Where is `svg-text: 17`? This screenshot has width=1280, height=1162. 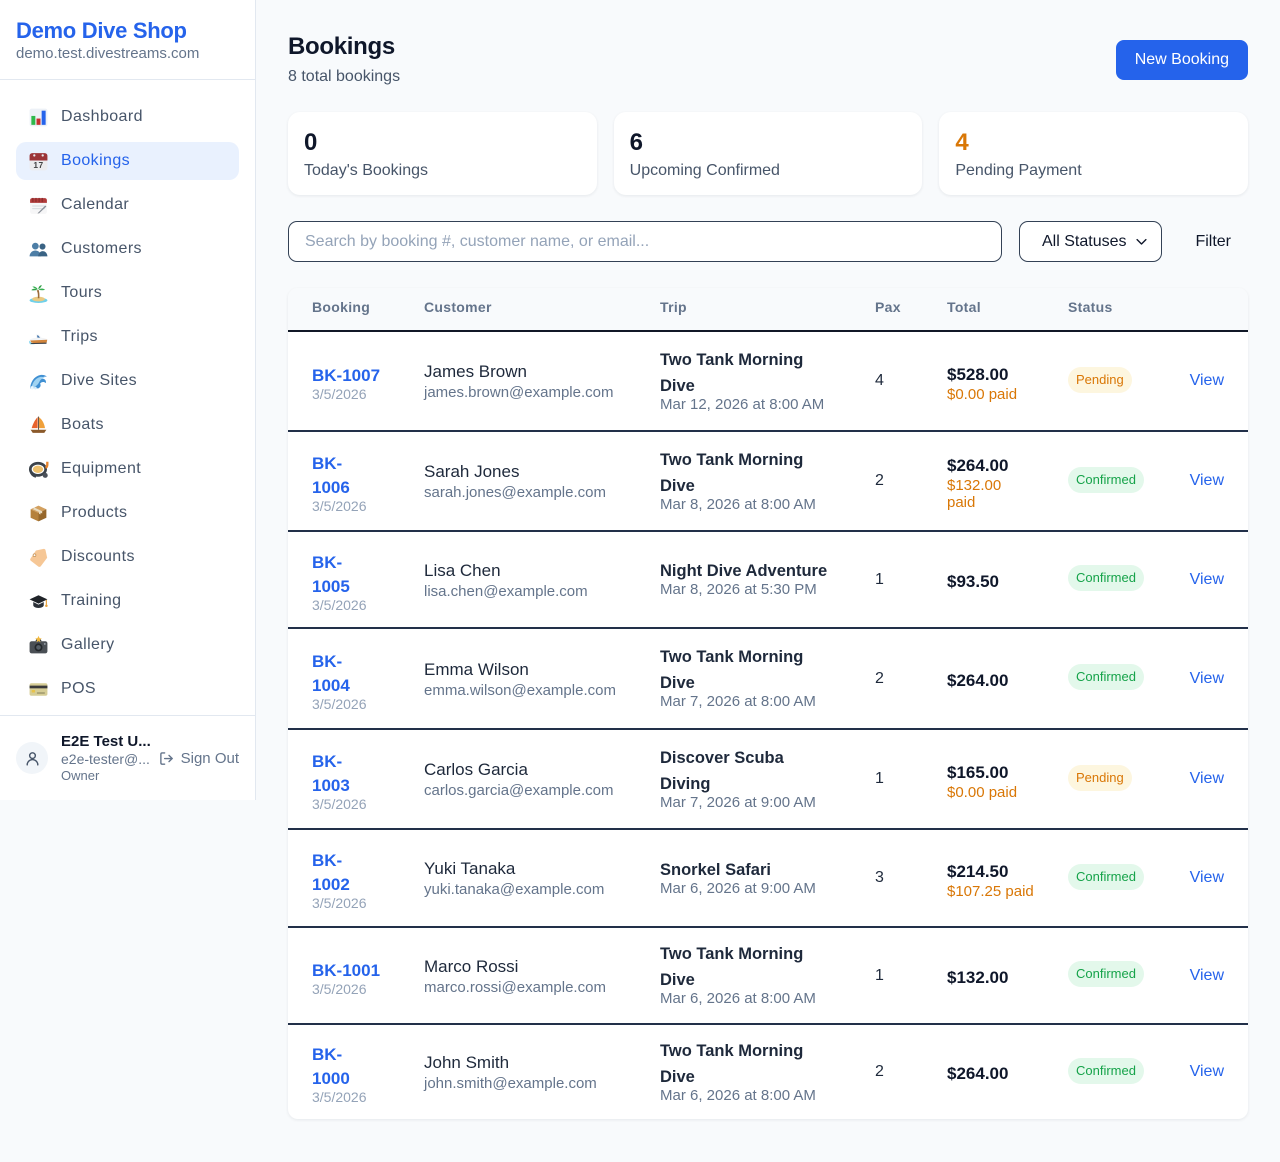
svg-text: 17 is located at coordinates (38, 165).